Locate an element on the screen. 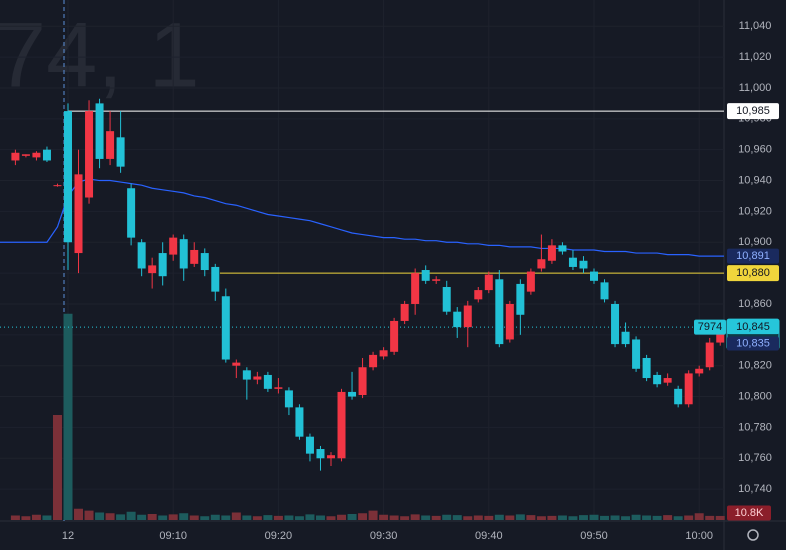 This screenshot has height=550, width=786. y-tick-label: 10,900 is located at coordinates (755, 242).